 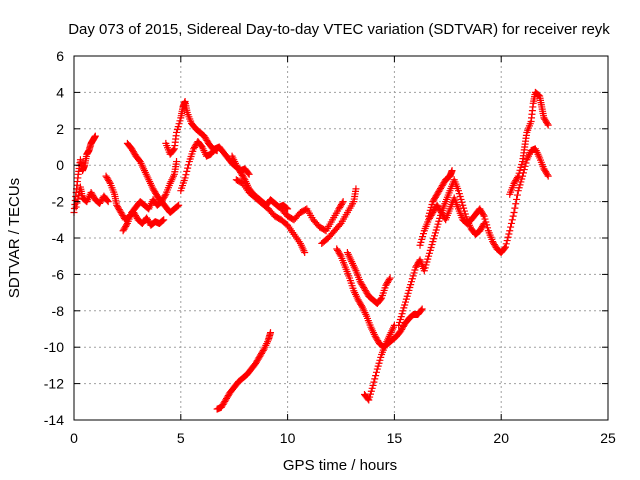 What do you see at coordinates (58, 311) in the screenshot?
I see `y-tick-label: -8` at bounding box center [58, 311].